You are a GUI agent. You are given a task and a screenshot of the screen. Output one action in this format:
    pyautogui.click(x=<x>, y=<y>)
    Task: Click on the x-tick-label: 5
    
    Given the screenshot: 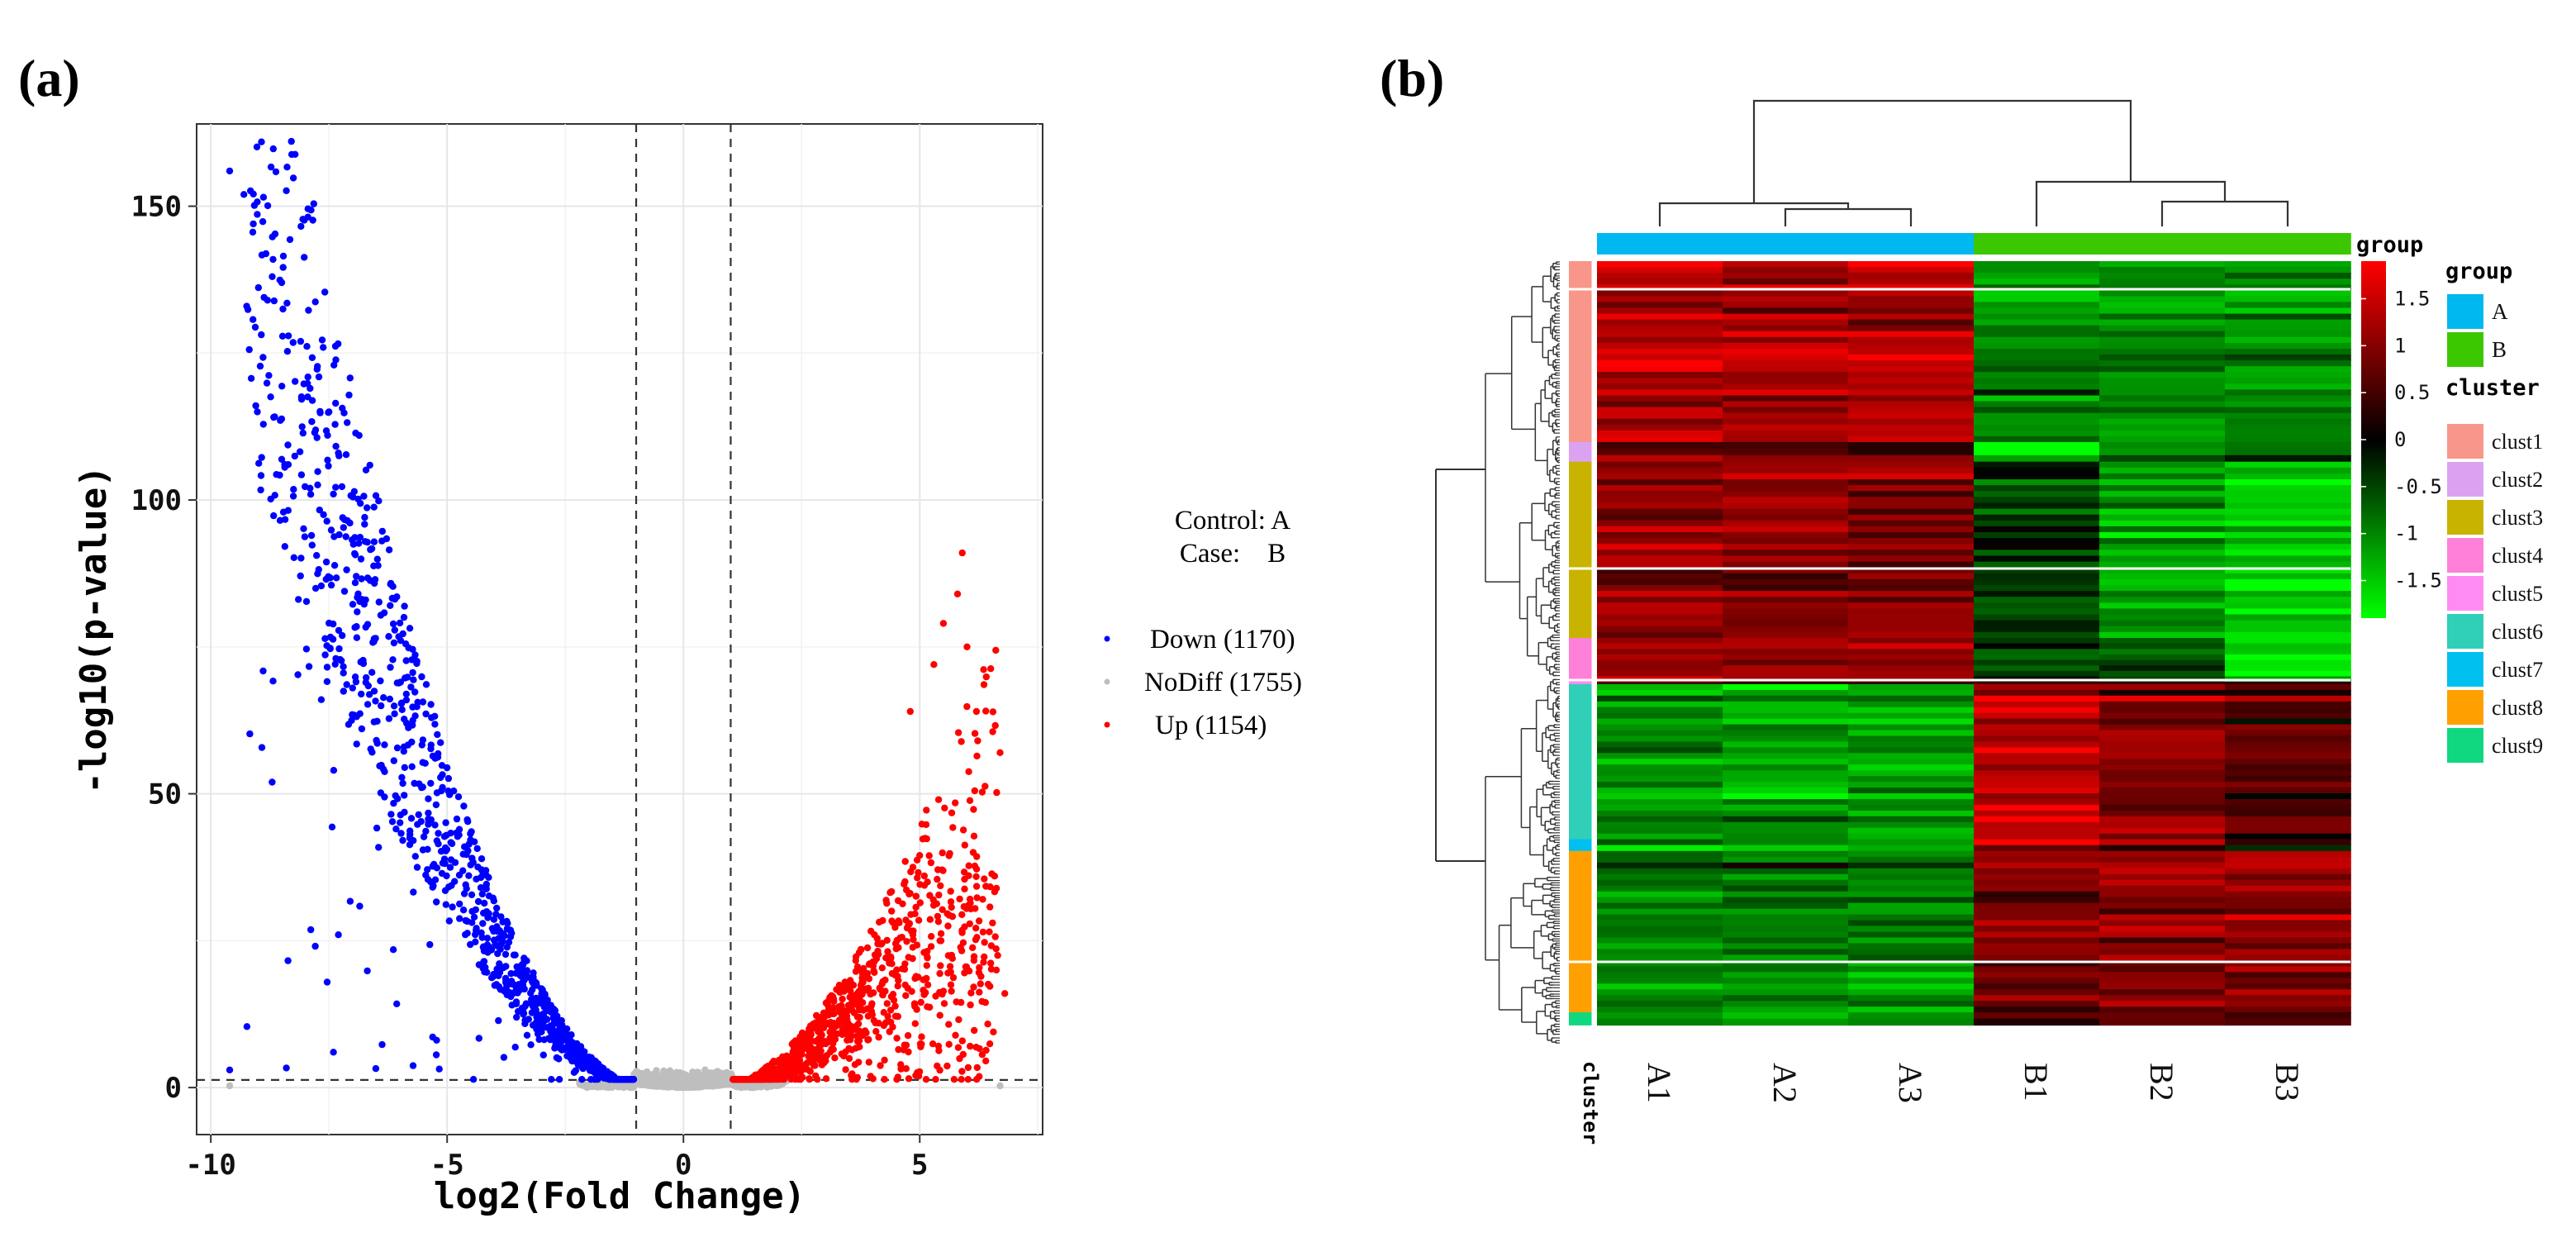 What is the action you would take?
    pyautogui.click(x=920, y=1165)
    